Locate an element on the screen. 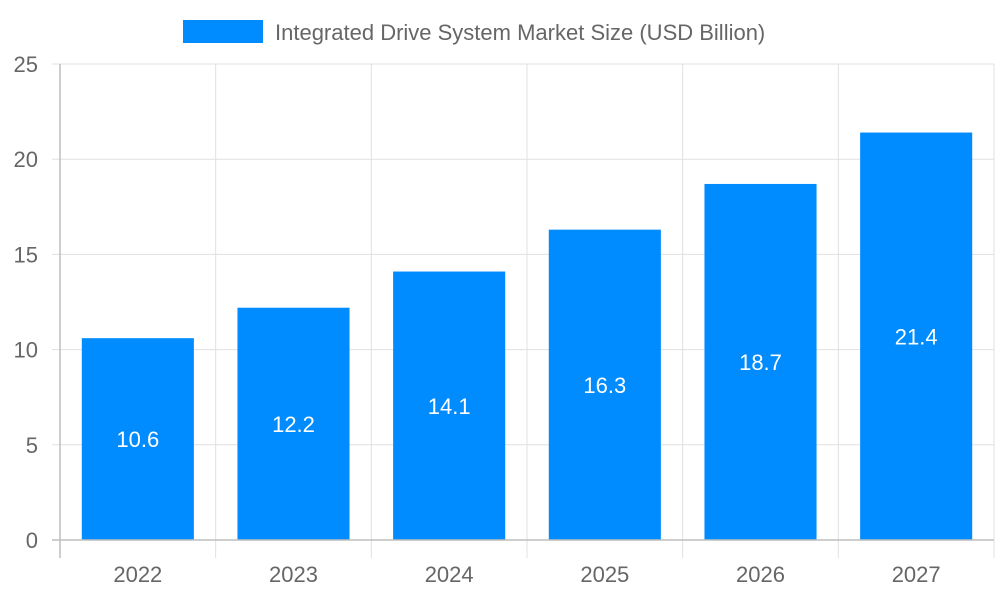 This screenshot has width=1000, height=605. bar-2026 is located at coordinates (760, 361).